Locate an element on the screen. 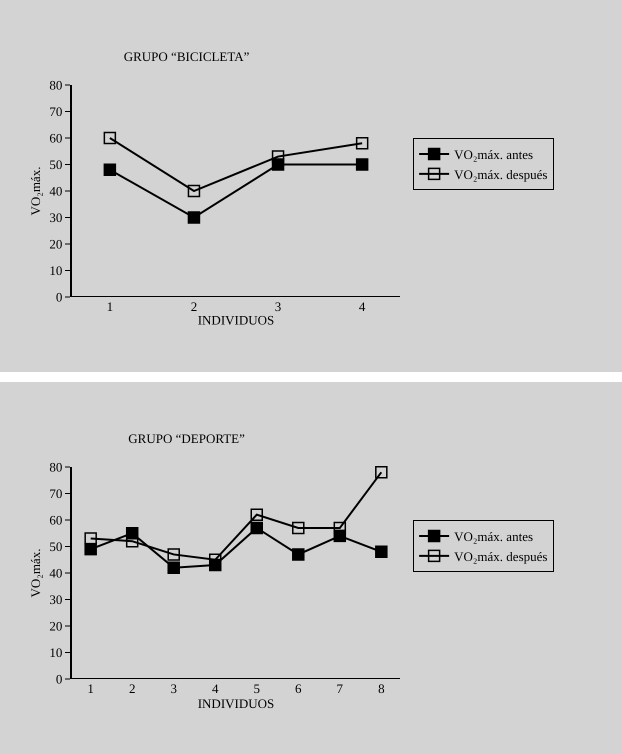  chart-title: GRUPO “DEPORTE” is located at coordinates (187, 438).